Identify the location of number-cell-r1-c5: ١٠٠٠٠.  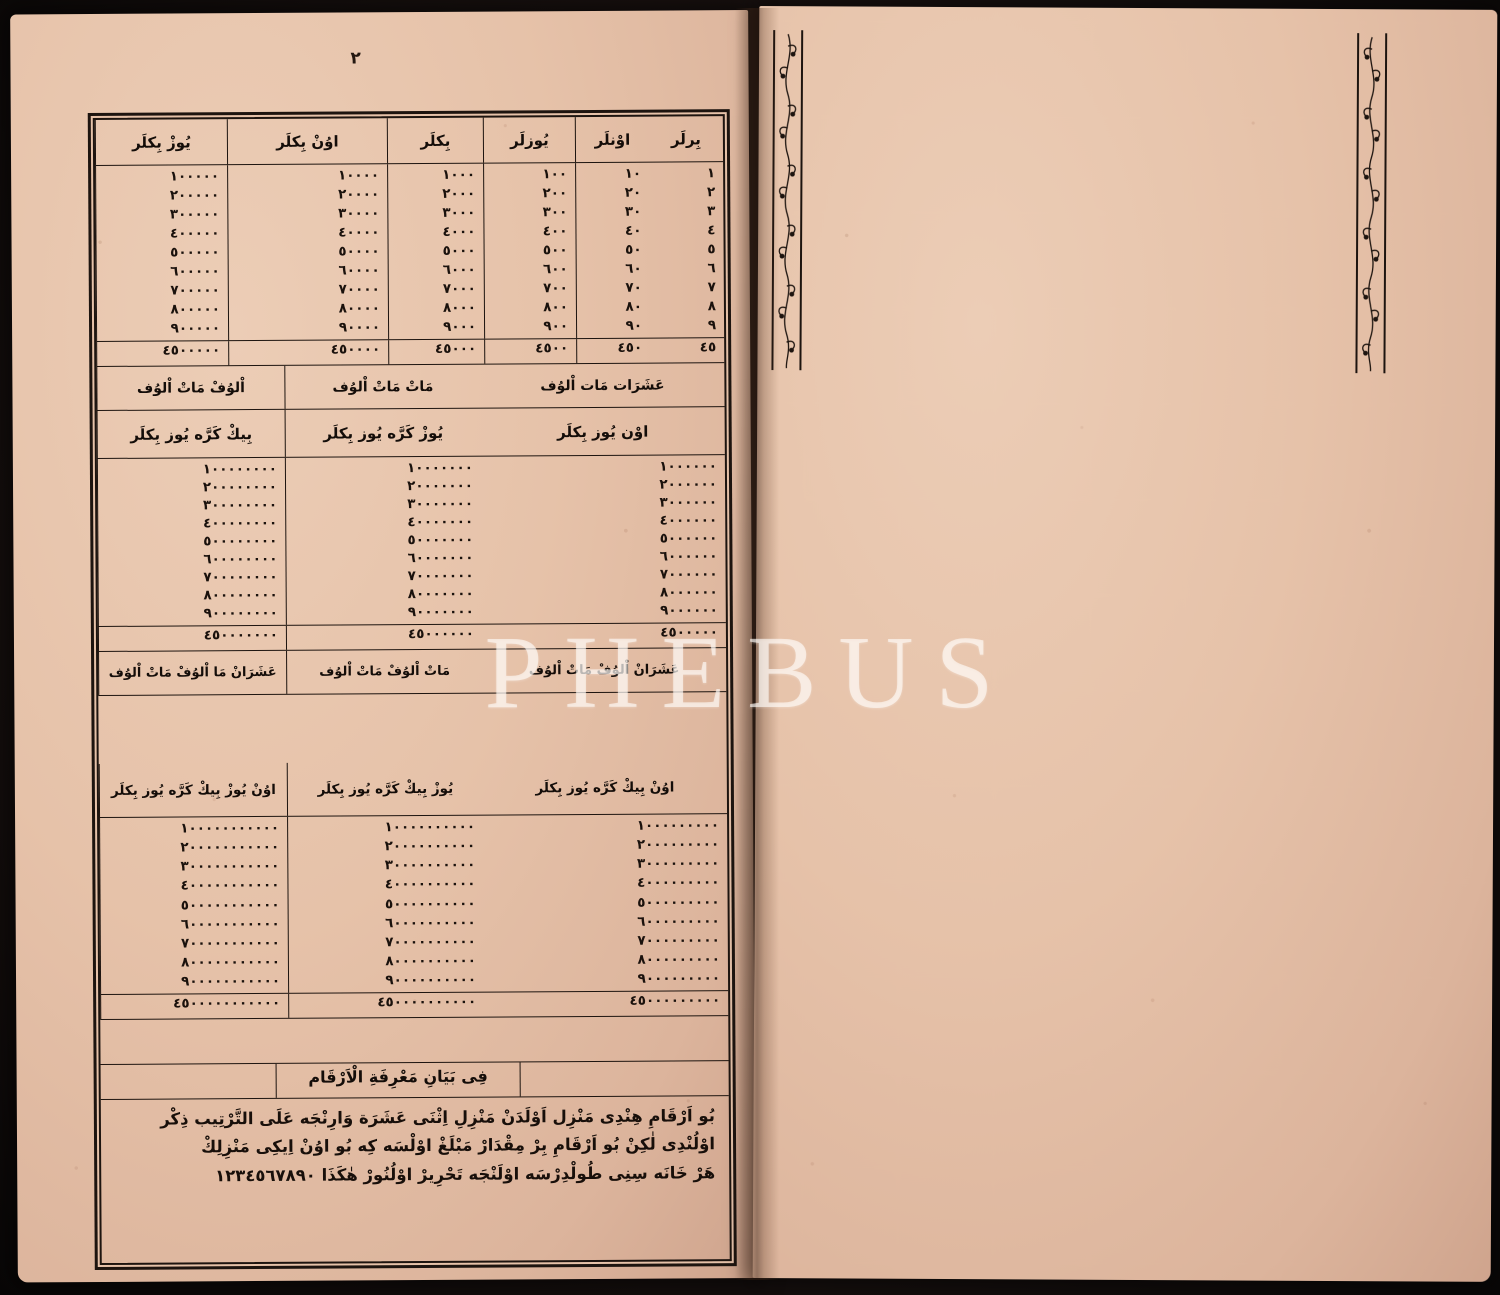
(358, 175).